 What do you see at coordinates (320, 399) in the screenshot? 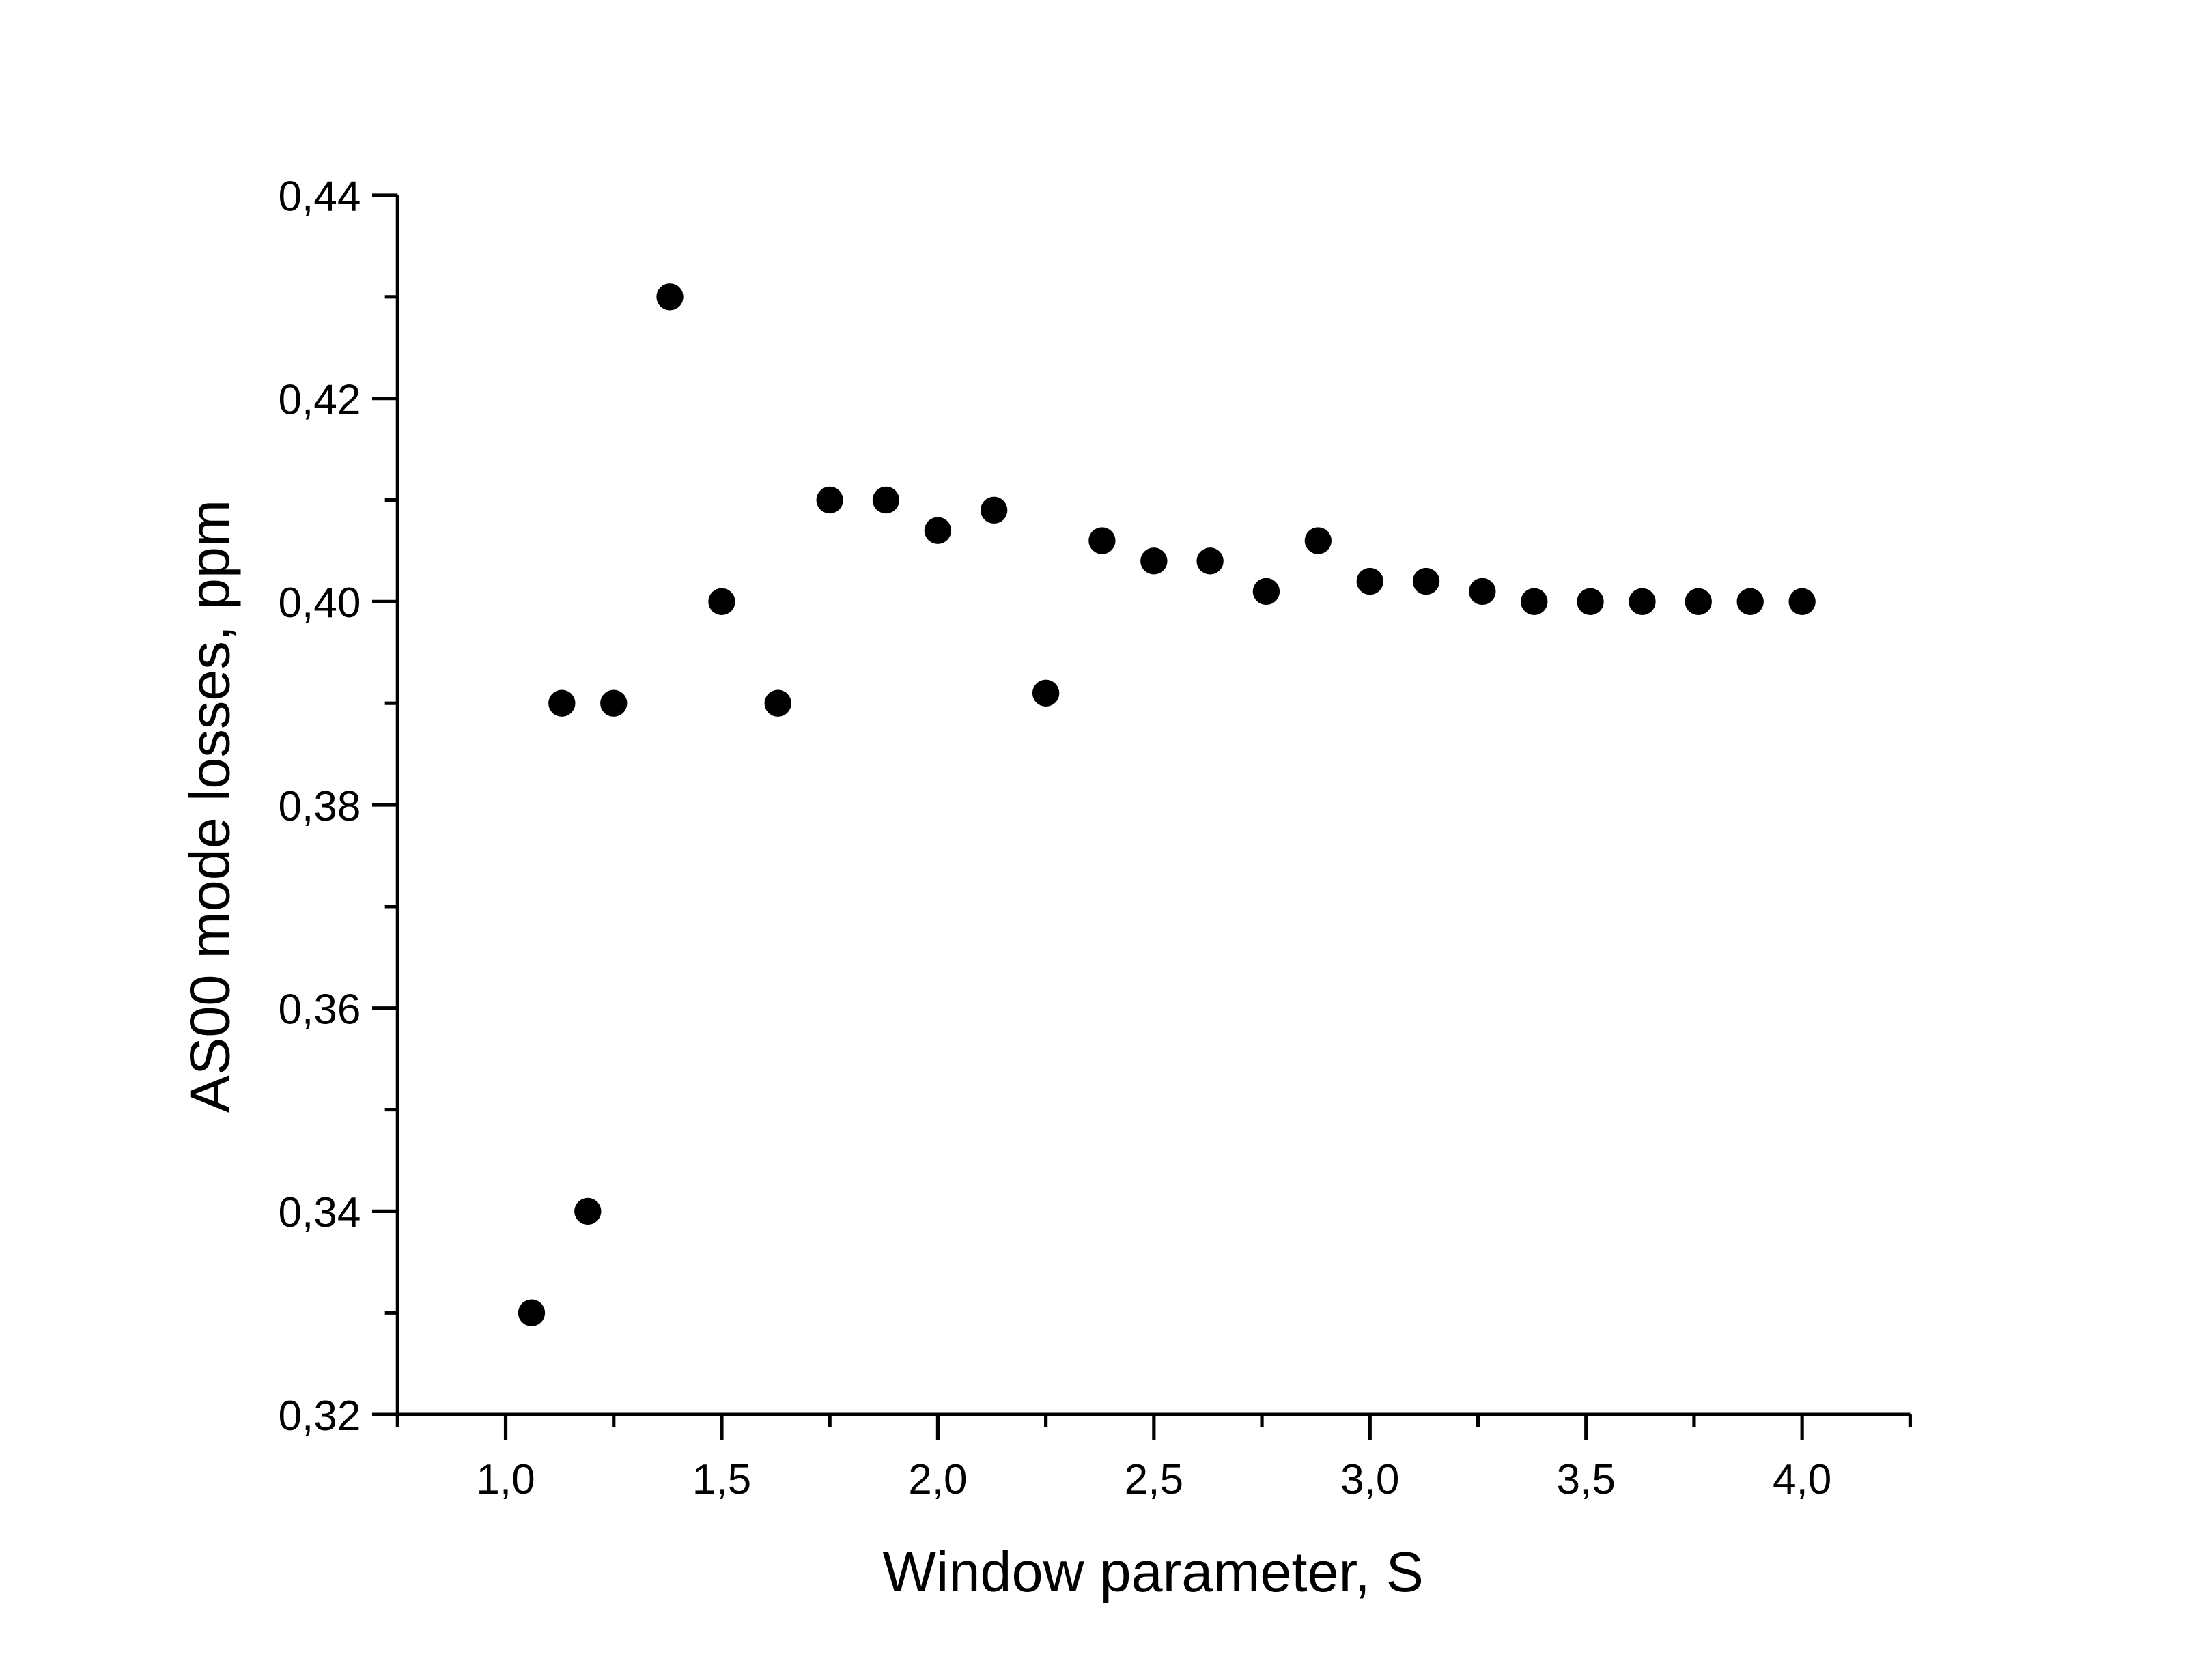
I see `y-tick-label: 0,42` at bounding box center [320, 399].